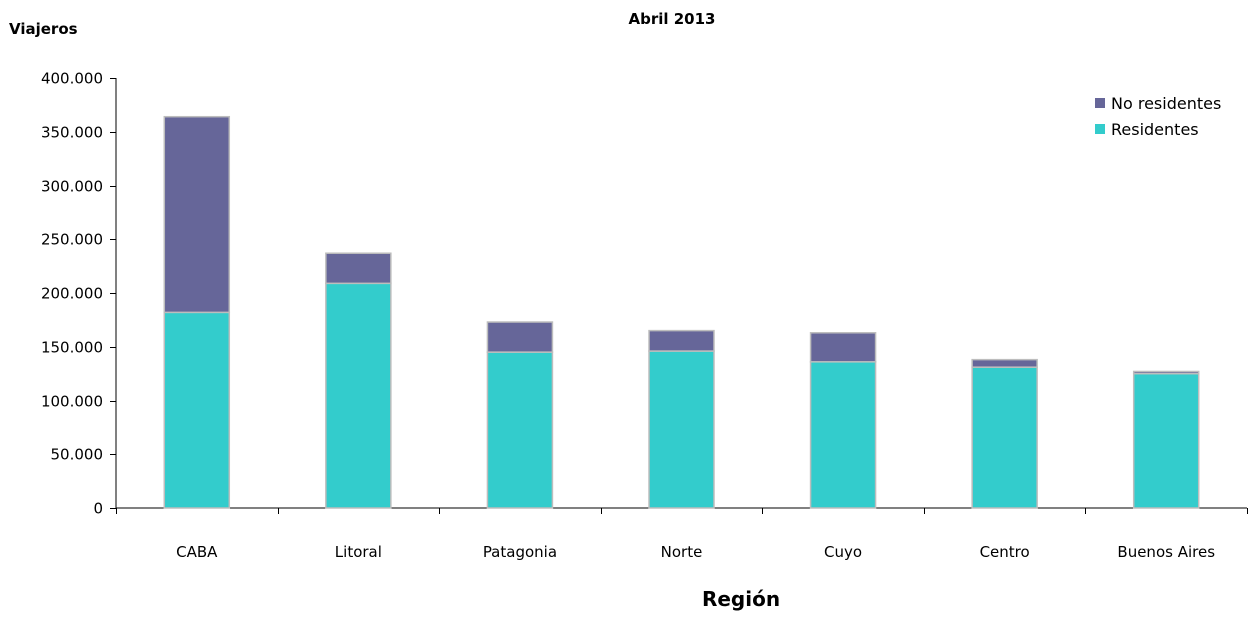 Image resolution: width=1249 pixels, height=618 pixels. I want to click on x-tick-label: Cuyo, so click(843, 552).